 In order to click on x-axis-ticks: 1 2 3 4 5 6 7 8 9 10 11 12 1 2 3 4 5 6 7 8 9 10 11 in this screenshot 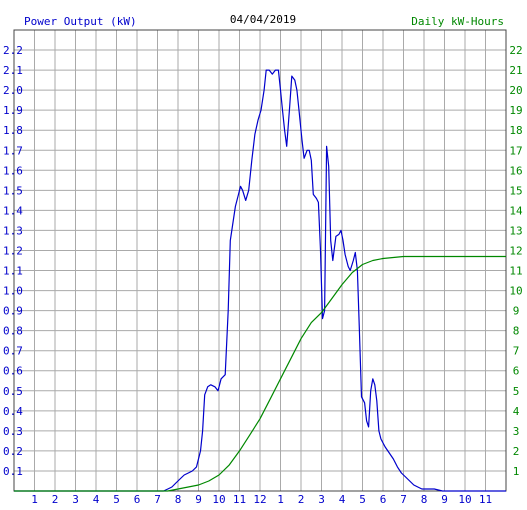, I will do `click(261, 499)`.